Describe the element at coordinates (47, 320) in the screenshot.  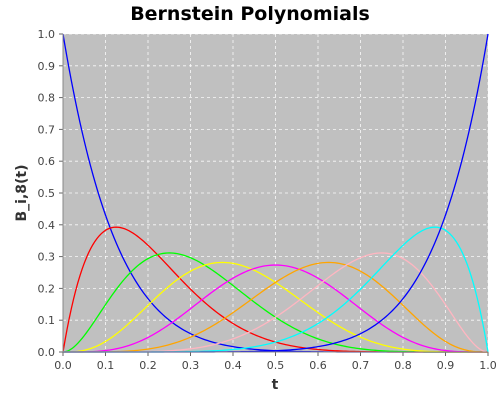
I see `y-tick-label: 0.1` at that location.